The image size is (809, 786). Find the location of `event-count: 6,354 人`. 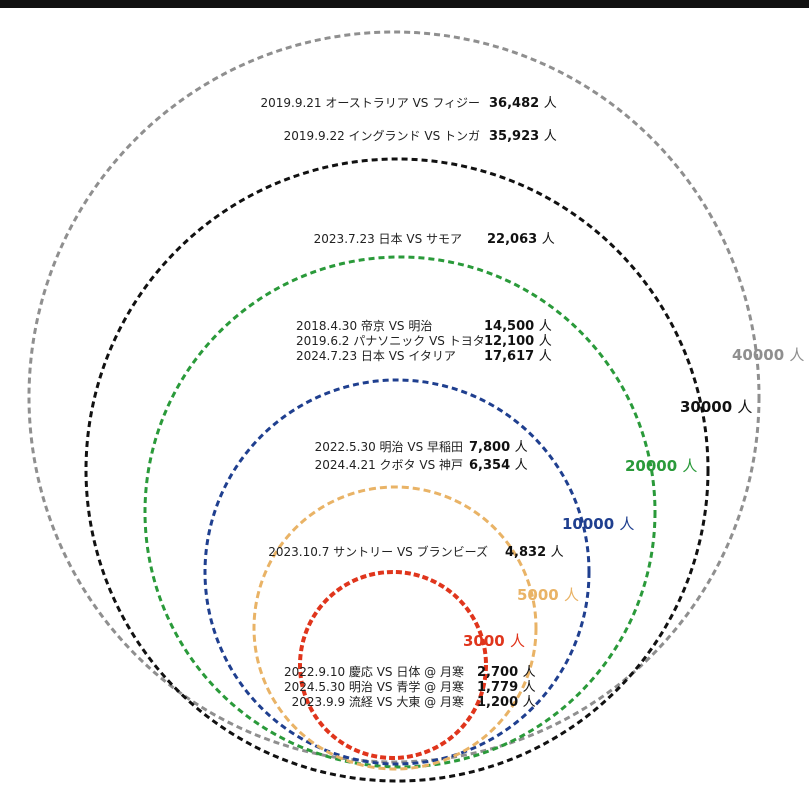

event-count: 6,354 人 is located at coordinates (498, 465).